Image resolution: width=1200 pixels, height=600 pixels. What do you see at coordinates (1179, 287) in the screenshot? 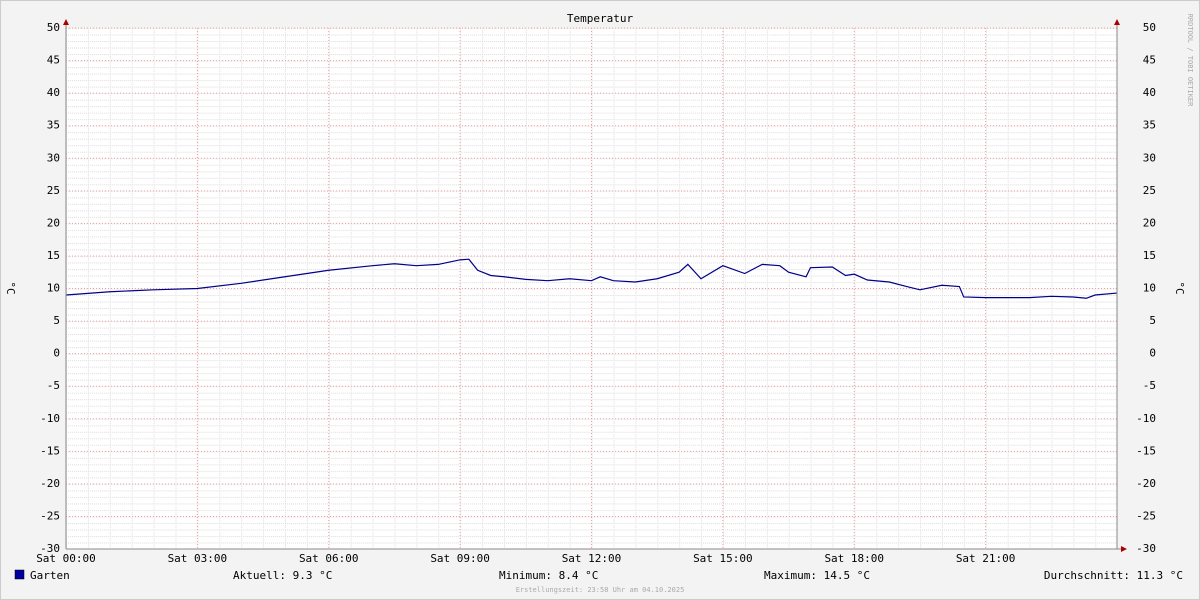
I see `y2-axis-label: °C` at bounding box center [1179, 287].